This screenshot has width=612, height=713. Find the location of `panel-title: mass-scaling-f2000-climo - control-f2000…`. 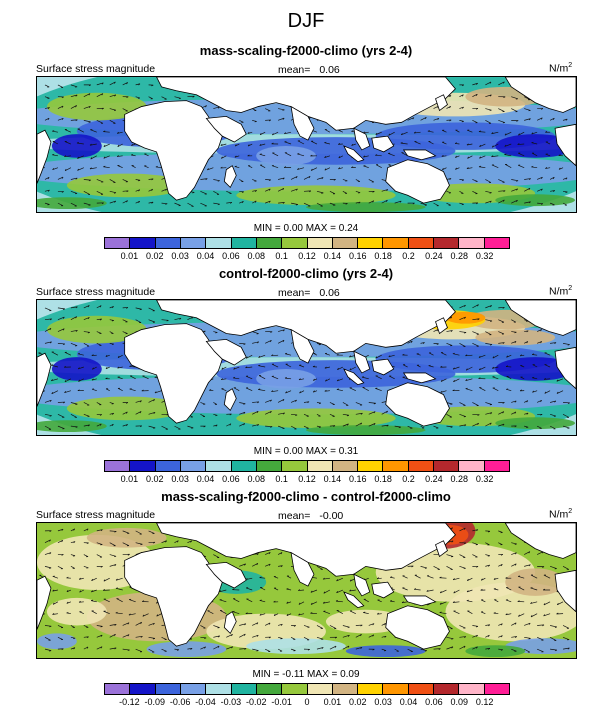

panel-title: mass-scaling-f2000-climo - control-f2000… is located at coordinates (306, 496).